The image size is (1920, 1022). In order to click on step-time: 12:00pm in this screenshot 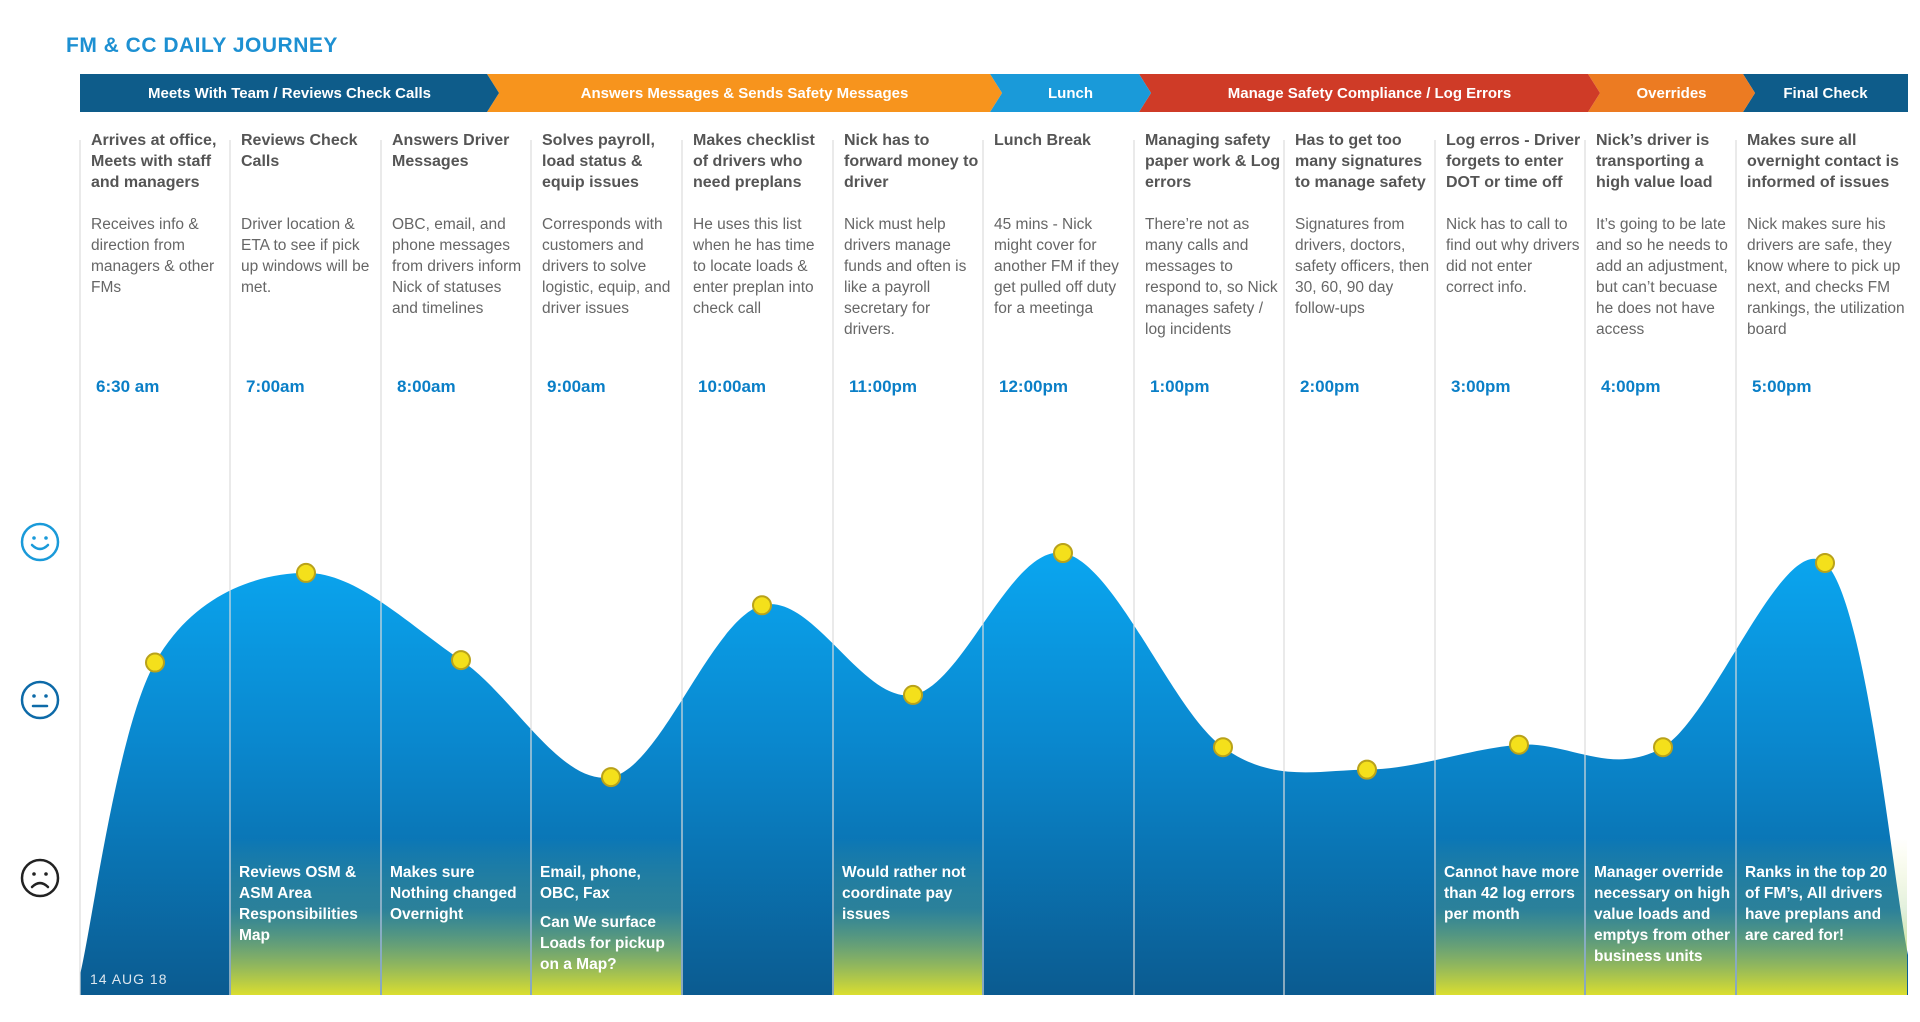, I will do `click(1033, 386)`.